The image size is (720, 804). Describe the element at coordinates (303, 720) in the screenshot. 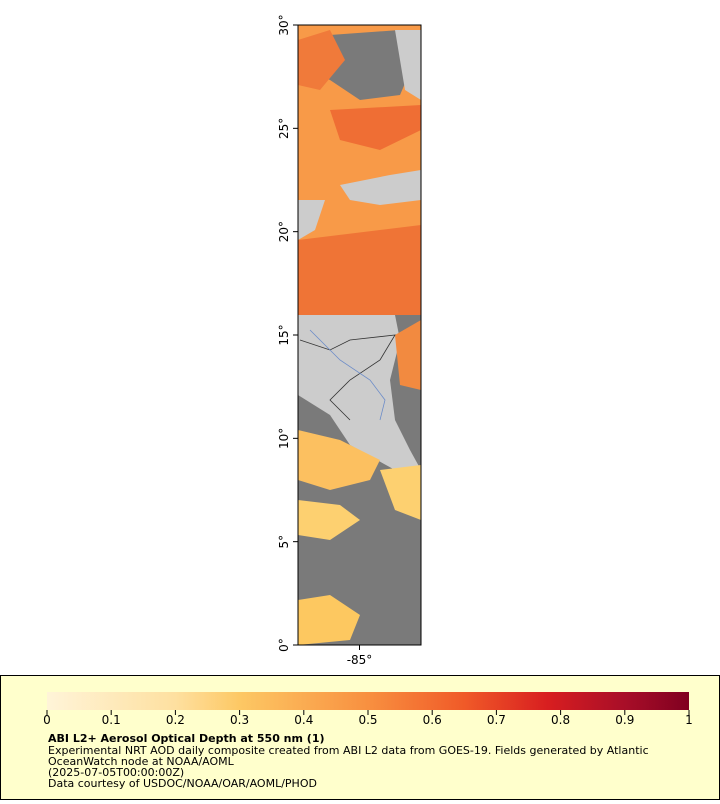

I see `colorbar-tick-label: 0.4` at that location.